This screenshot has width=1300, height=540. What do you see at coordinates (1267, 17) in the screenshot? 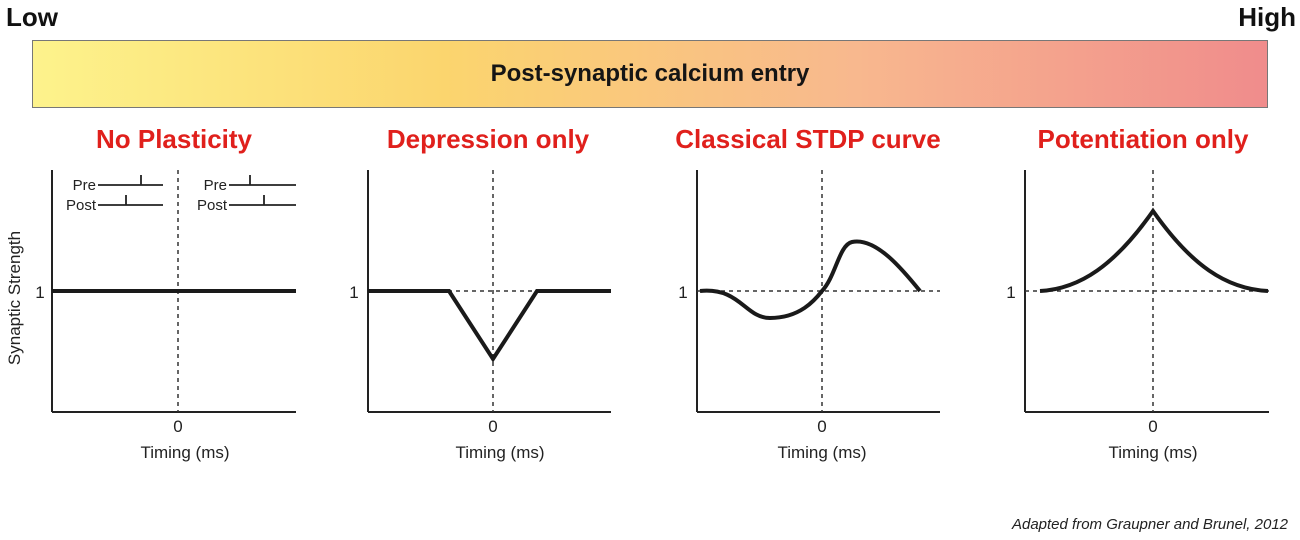
I see `scale-high-label: High` at bounding box center [1267, 17].